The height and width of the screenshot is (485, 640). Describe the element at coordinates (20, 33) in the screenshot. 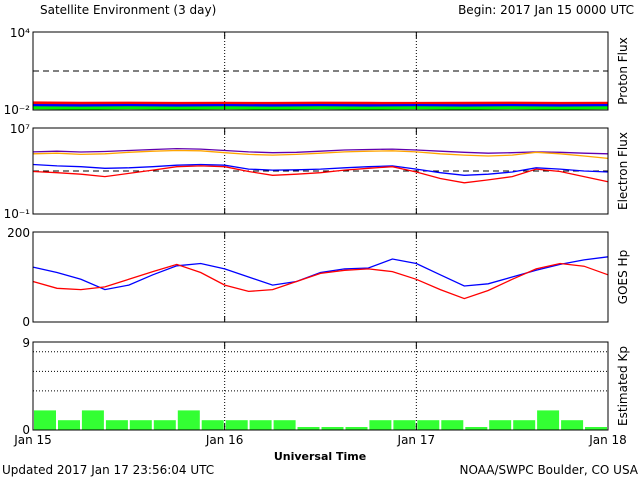

I see `y-tick-top-label: 10⁴` at that location.